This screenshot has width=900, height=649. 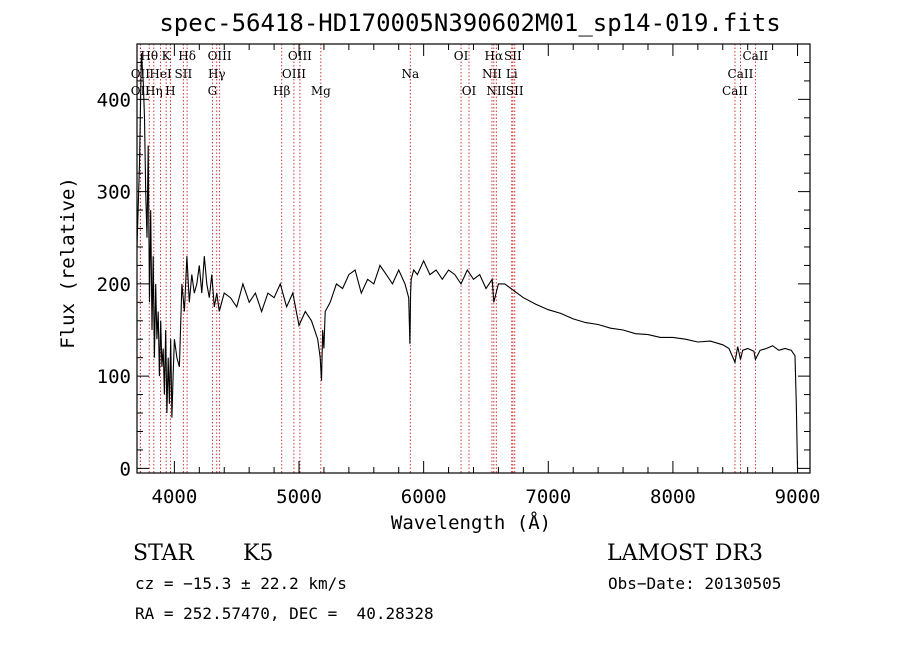 What do you see at coordinates (187, 56) in the screenshot?
I see `spectral-line-label: Hδ` at bounding box center [187, 56].